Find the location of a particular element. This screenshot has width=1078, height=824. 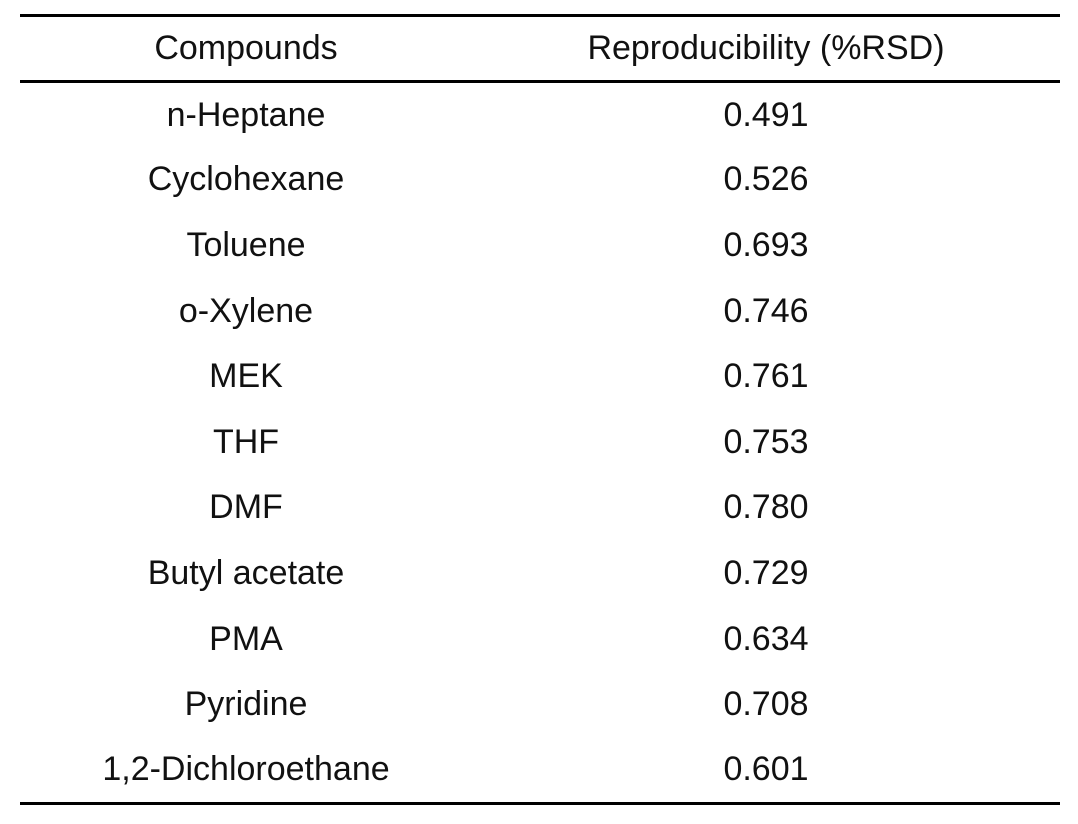

table-row: Butyl acetate 0.729 is located at coordinates (540, 574).